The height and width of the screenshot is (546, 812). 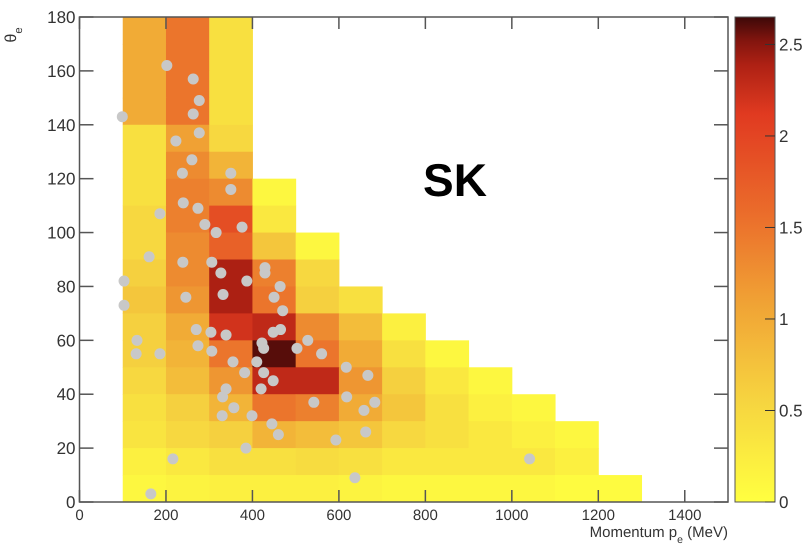 What do you see at coordinates (61, 125) in the screenshot?
I see `y-tick-label: 140` at bounding box center [61, 125].